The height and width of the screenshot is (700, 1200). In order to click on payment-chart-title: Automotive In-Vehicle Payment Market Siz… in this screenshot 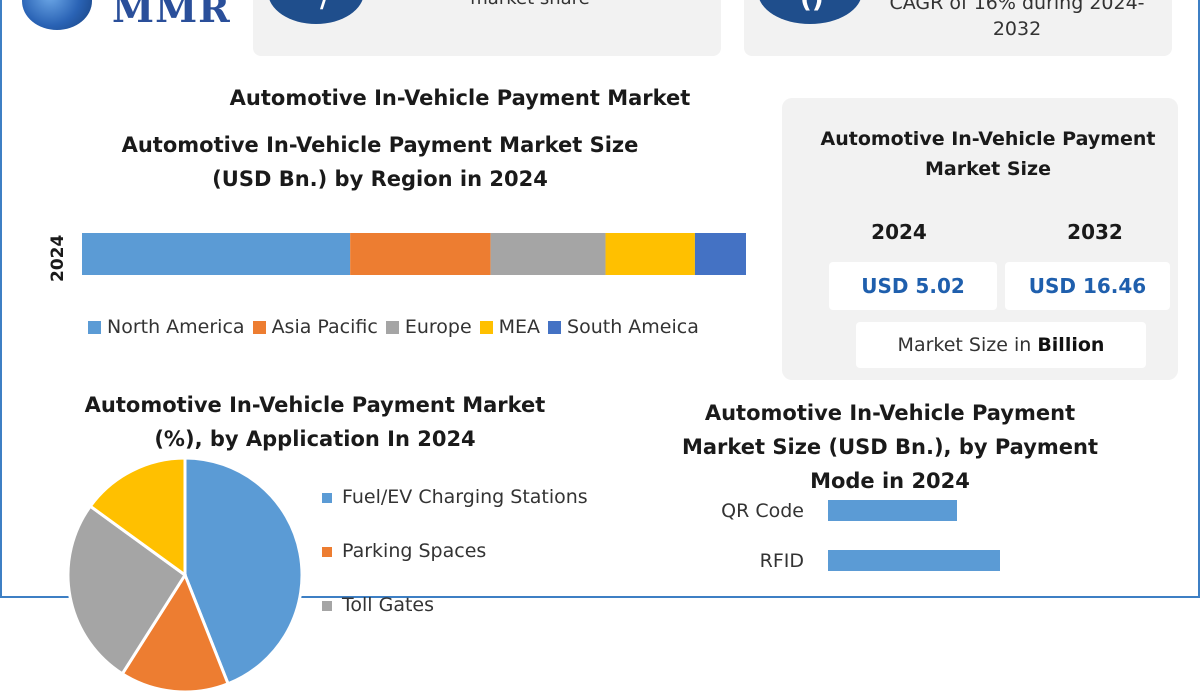, I will do `click(890, 447)`.